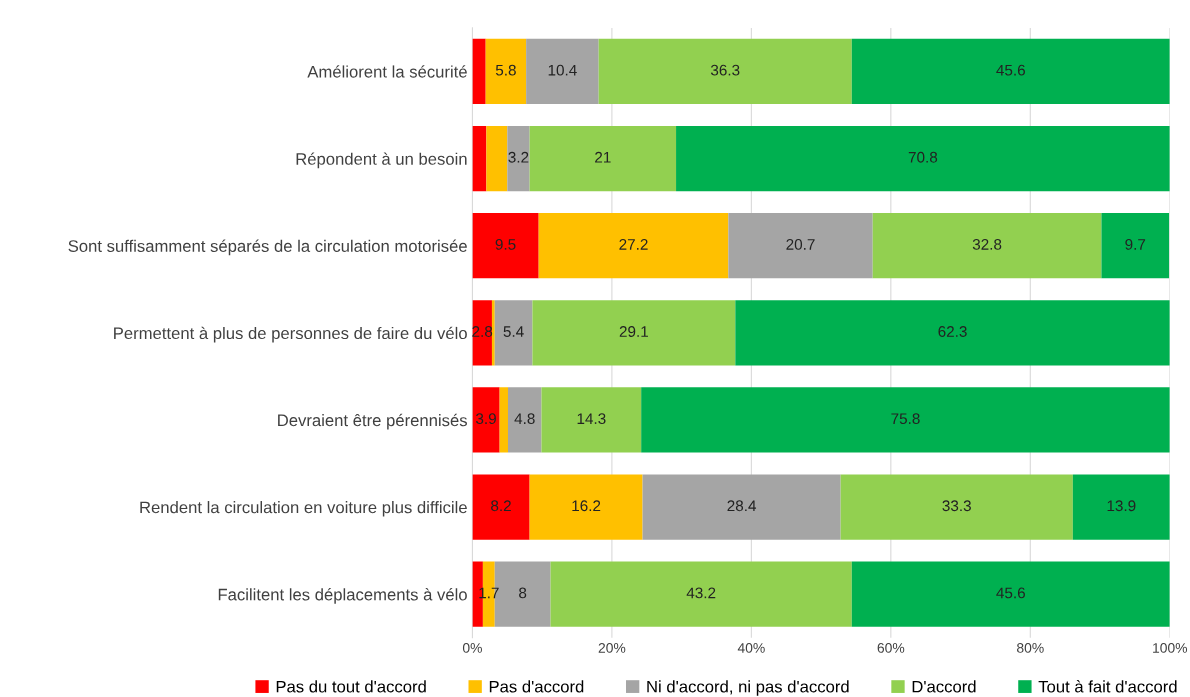 The height and width of the screenshot is (697, 1190). I want to click on y-tick-label: Rendent la circulation en voiture plus difficile, so click(303, 509).